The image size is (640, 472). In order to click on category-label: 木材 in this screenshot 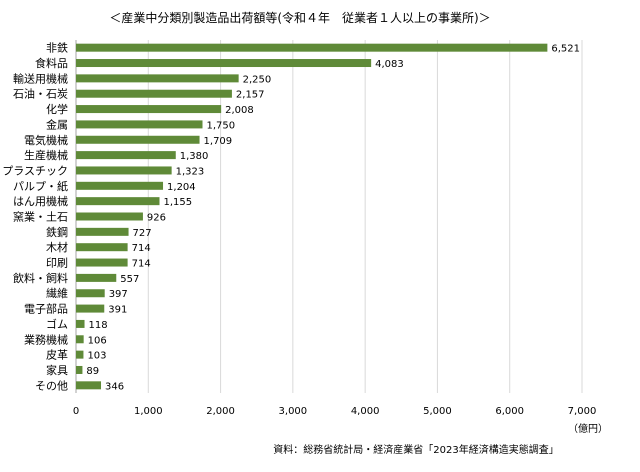, I will do `click(57, 247)`.